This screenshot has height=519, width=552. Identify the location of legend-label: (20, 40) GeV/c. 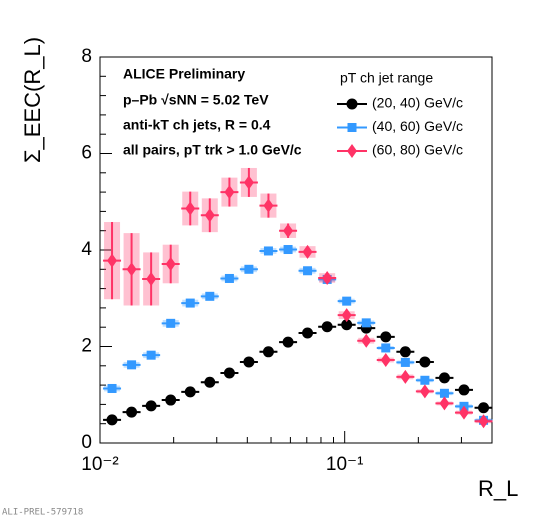
(417, 103).